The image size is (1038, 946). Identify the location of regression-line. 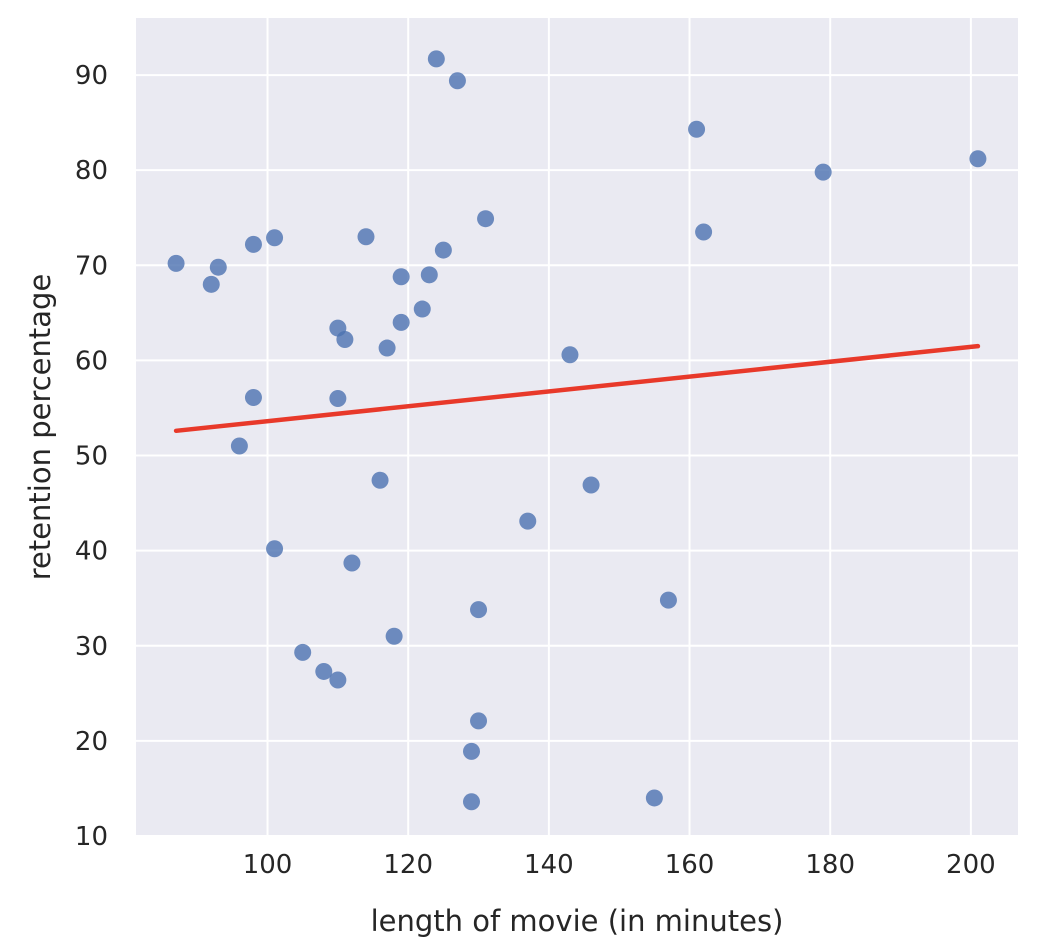
(577, 388).